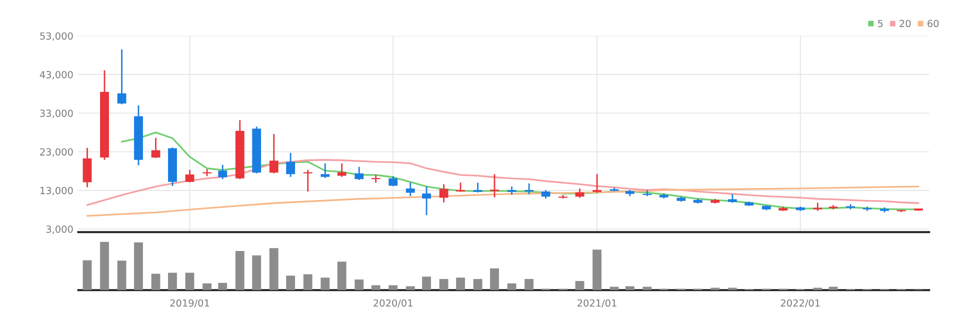 This screenshot has width=979, height=326. What do you see at coordinates (56, 36) in the screenshot?
I see `y-tick-label: 53,000` at bounding box center [56, 36].